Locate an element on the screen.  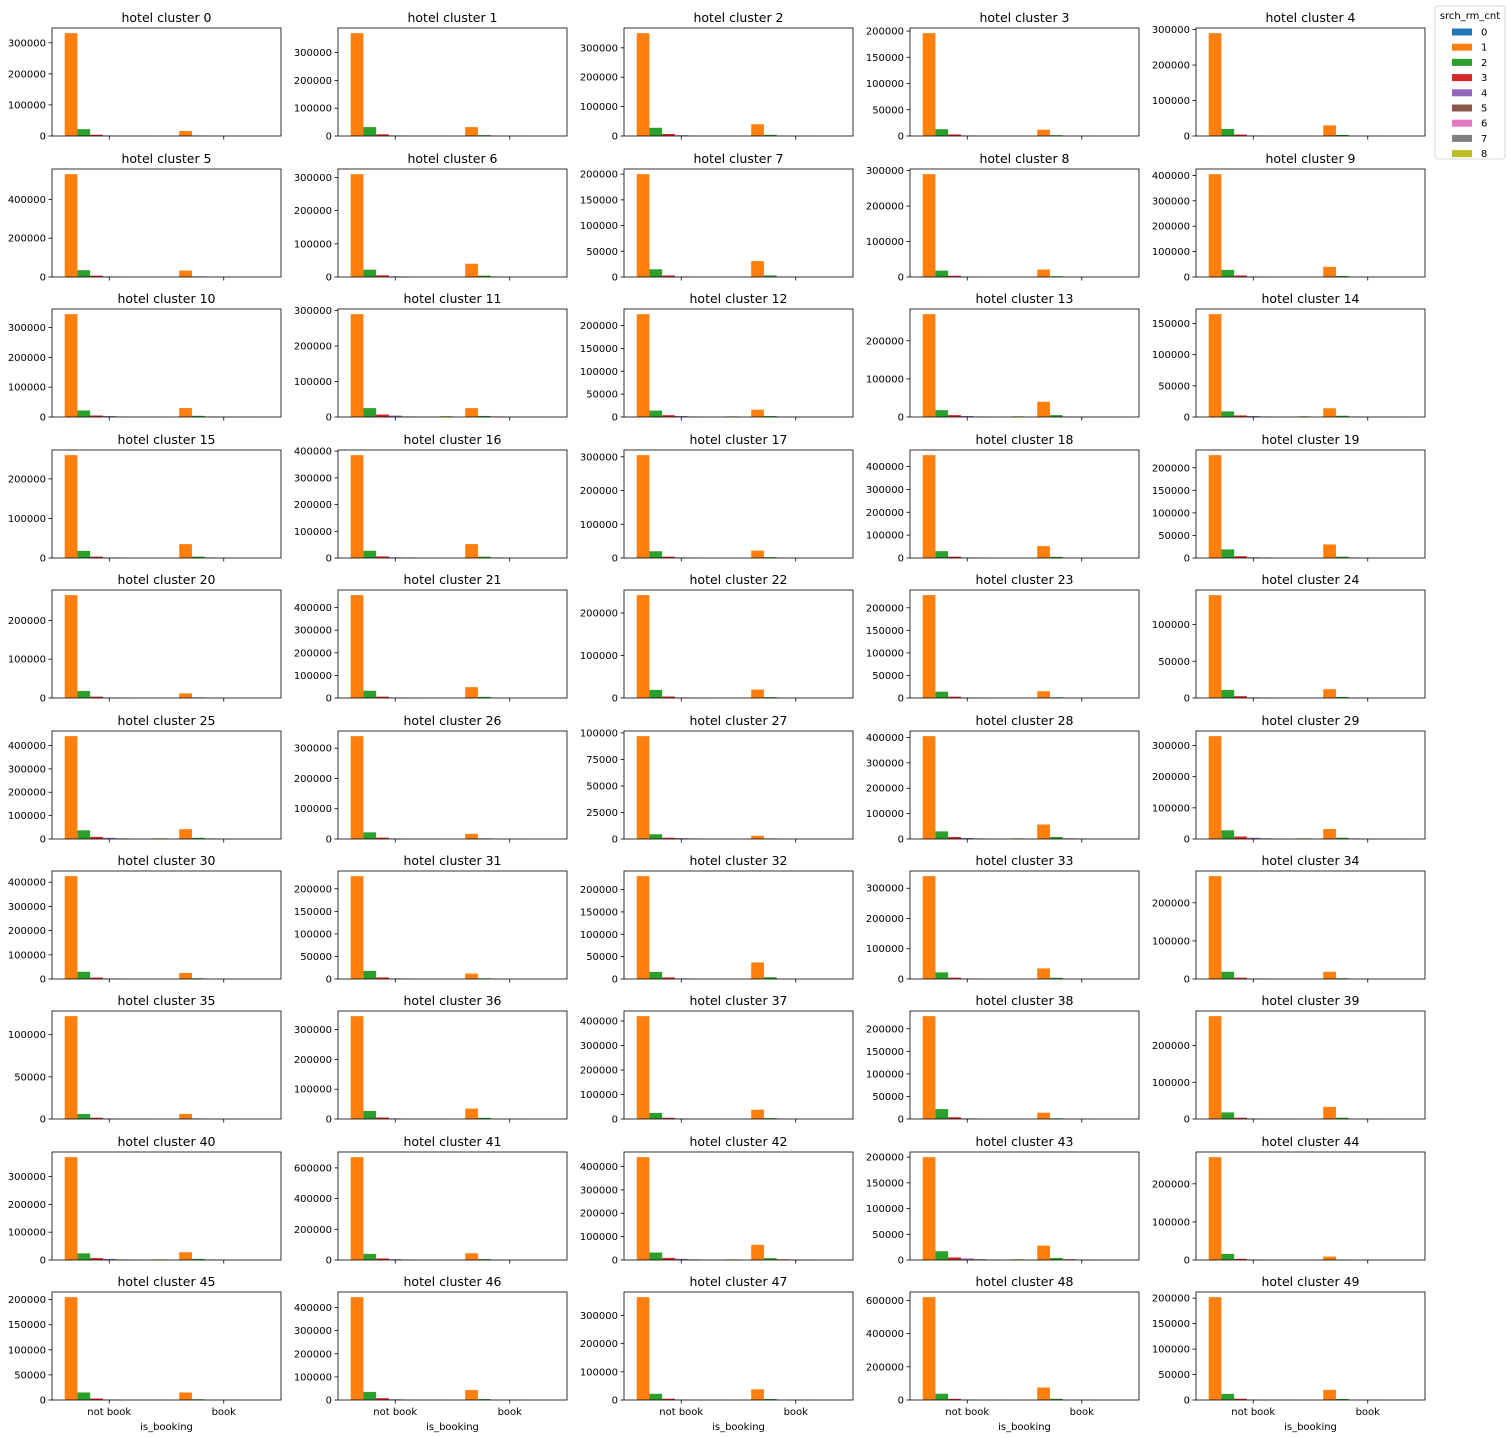
subplot-7: hotel cluster 7 0 50000 100000 150000 200000 is located at coordinates (717, 217).